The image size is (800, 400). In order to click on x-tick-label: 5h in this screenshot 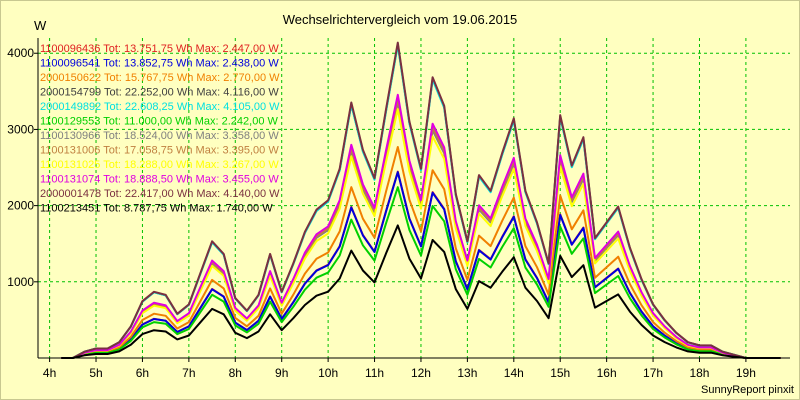, I will do `click(95, 373)`.